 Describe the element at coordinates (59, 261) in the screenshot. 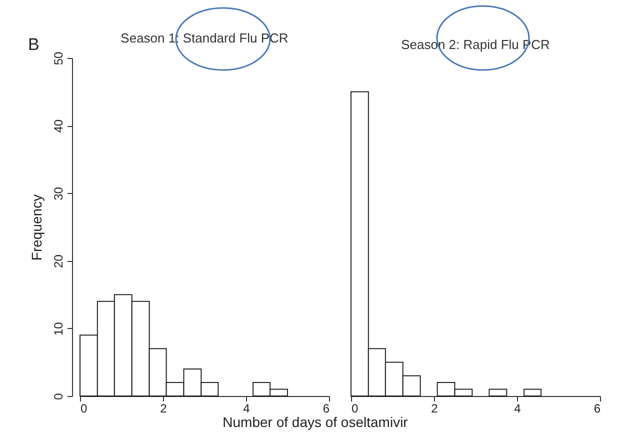

I see `y-tick-label: 20` at that location.